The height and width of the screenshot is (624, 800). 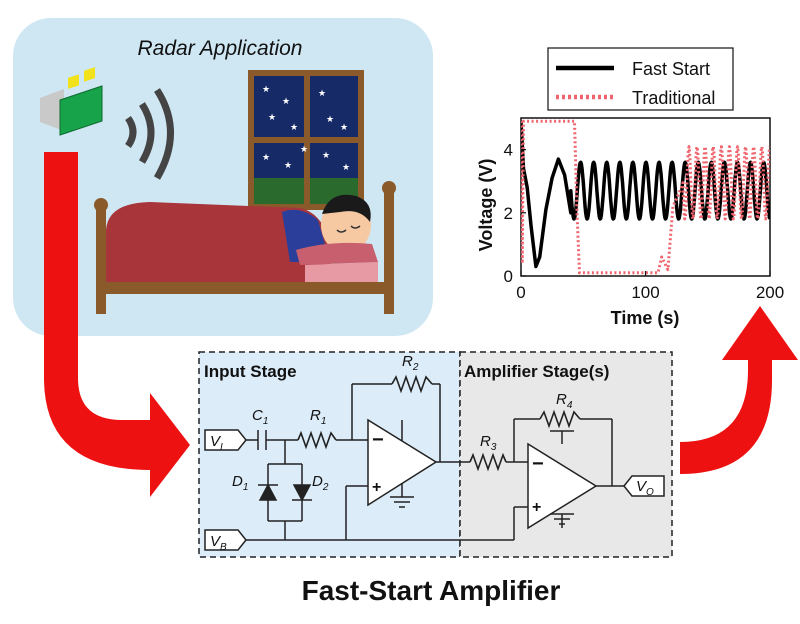 I want to click on x-tick-label: 0, so click(x=520, y=292).